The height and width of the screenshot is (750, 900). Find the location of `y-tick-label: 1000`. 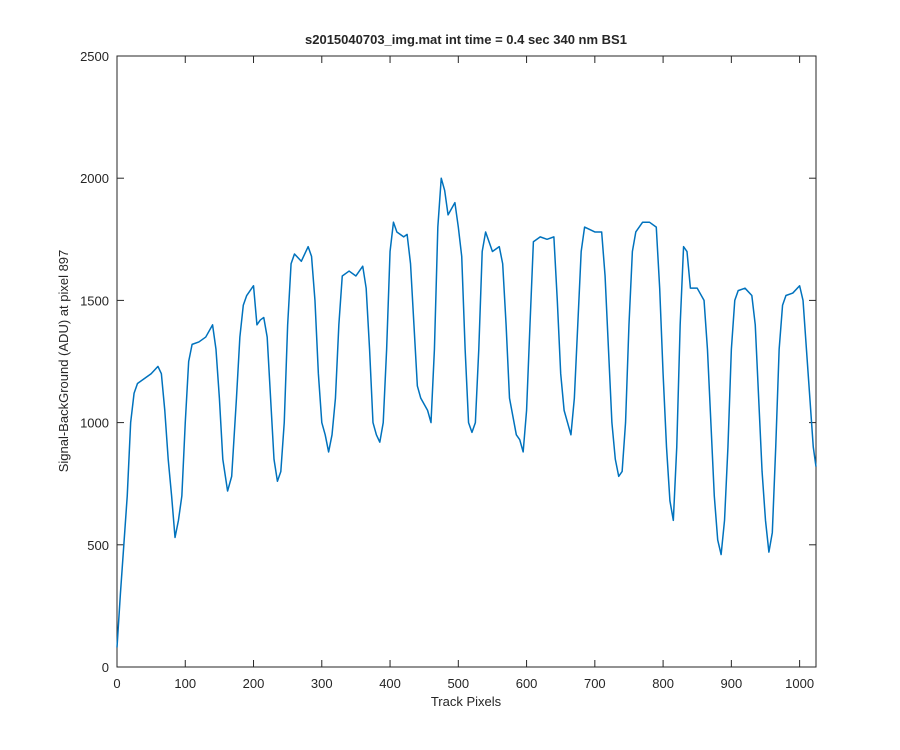

y-tick-label: 1000 is located at coordinates (94, 423).